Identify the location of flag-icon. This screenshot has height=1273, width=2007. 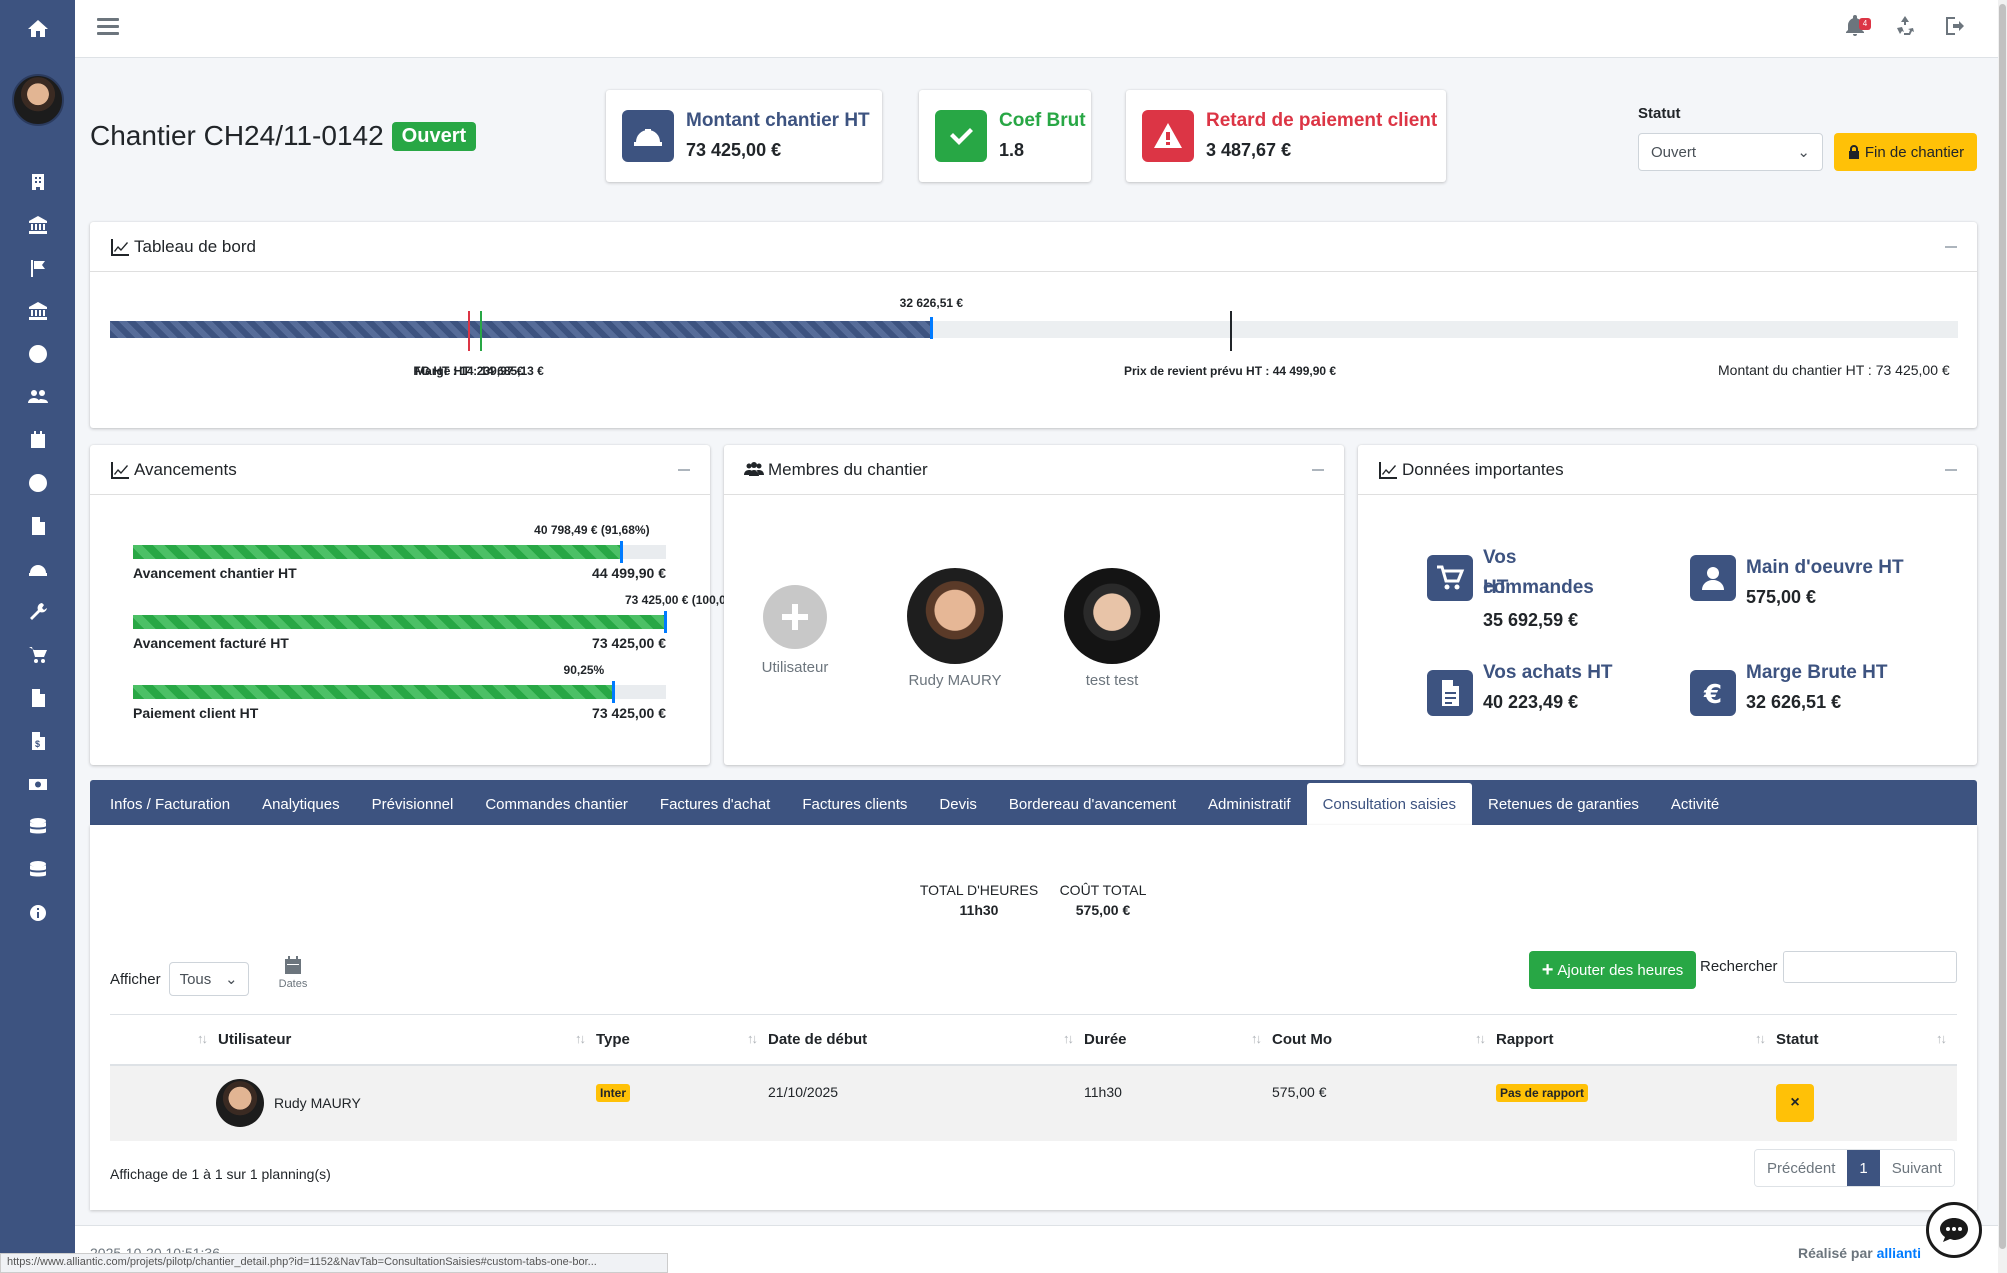
(37, 267).